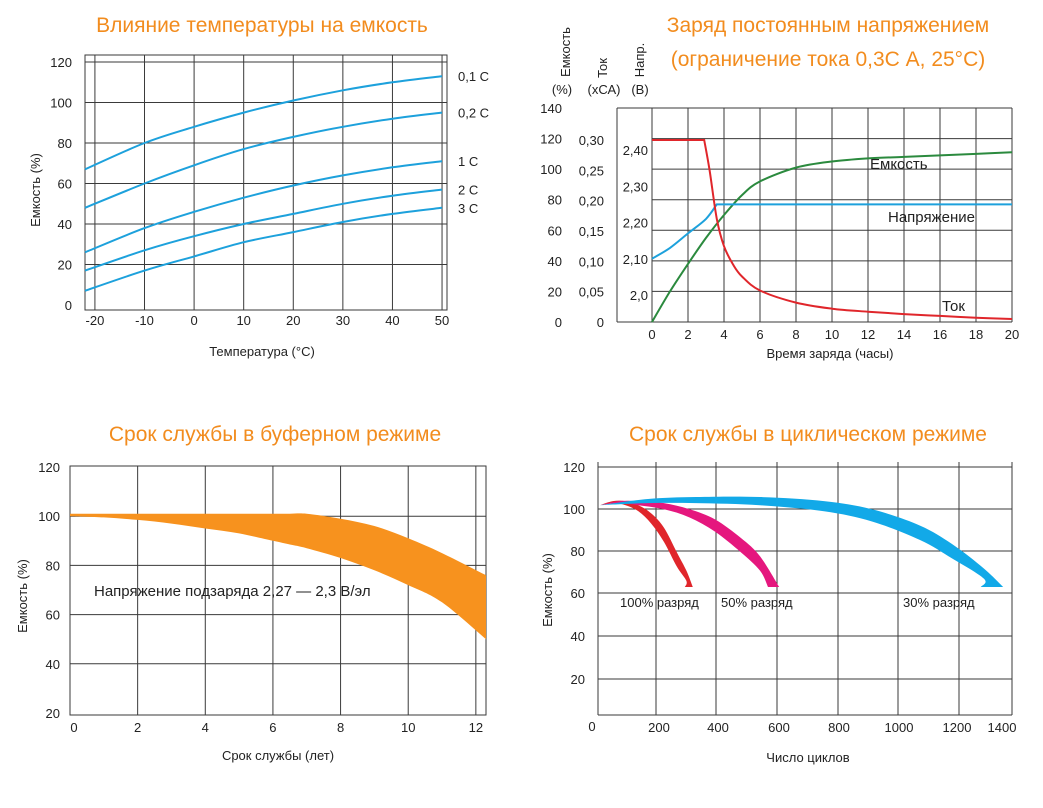  I want to click on chart2-x-tick-label: 12, so click(868, 334).